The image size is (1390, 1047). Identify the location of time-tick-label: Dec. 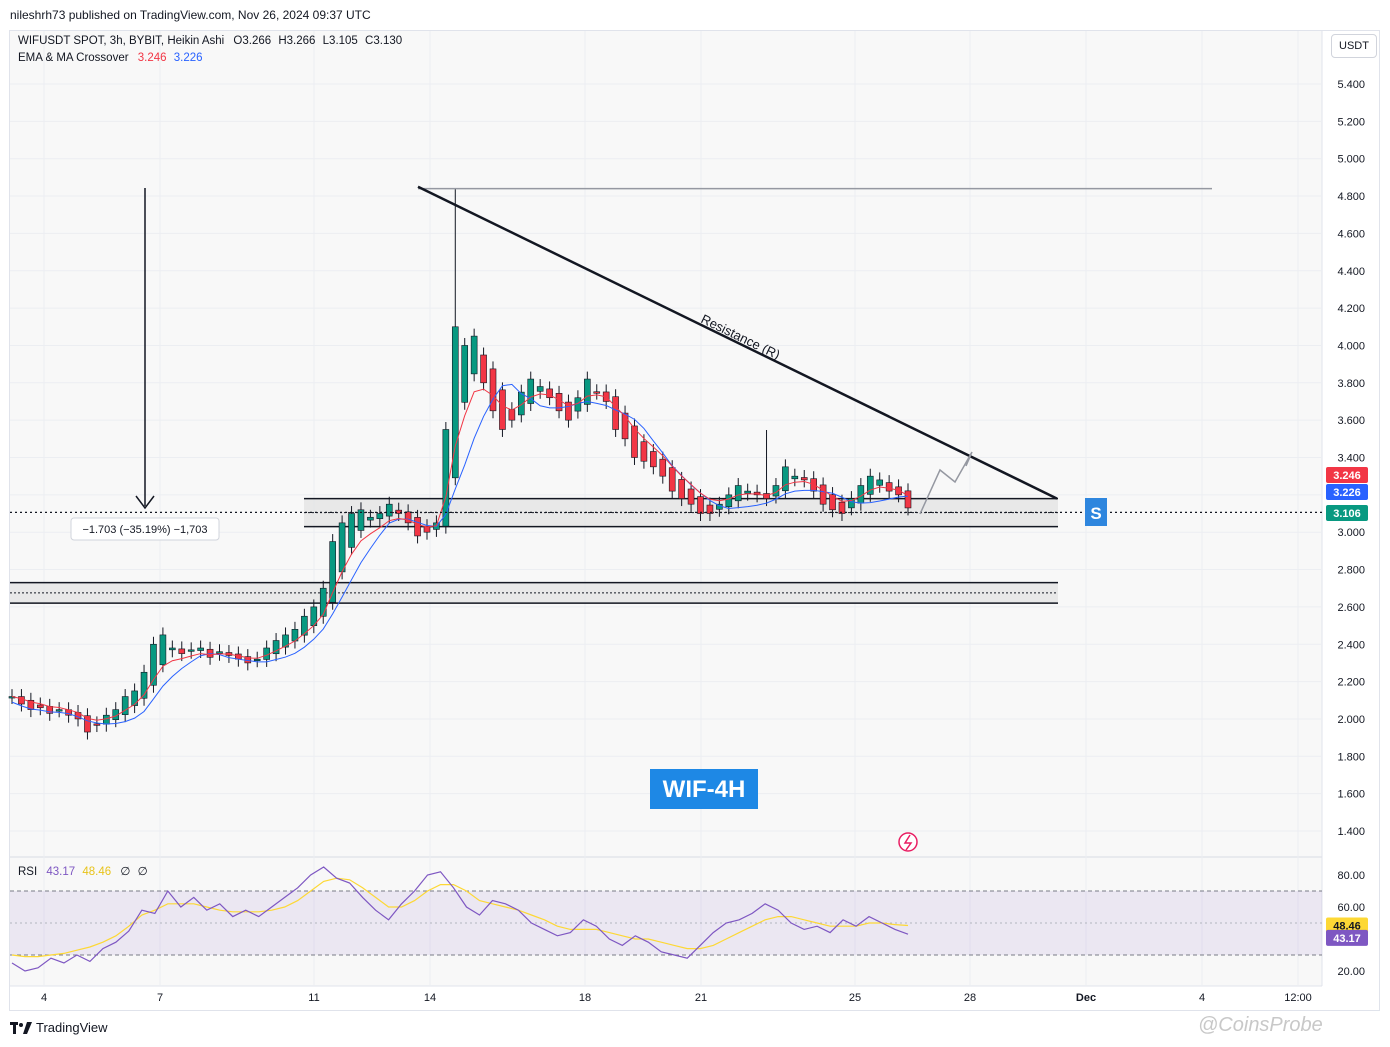
(1086, 998).